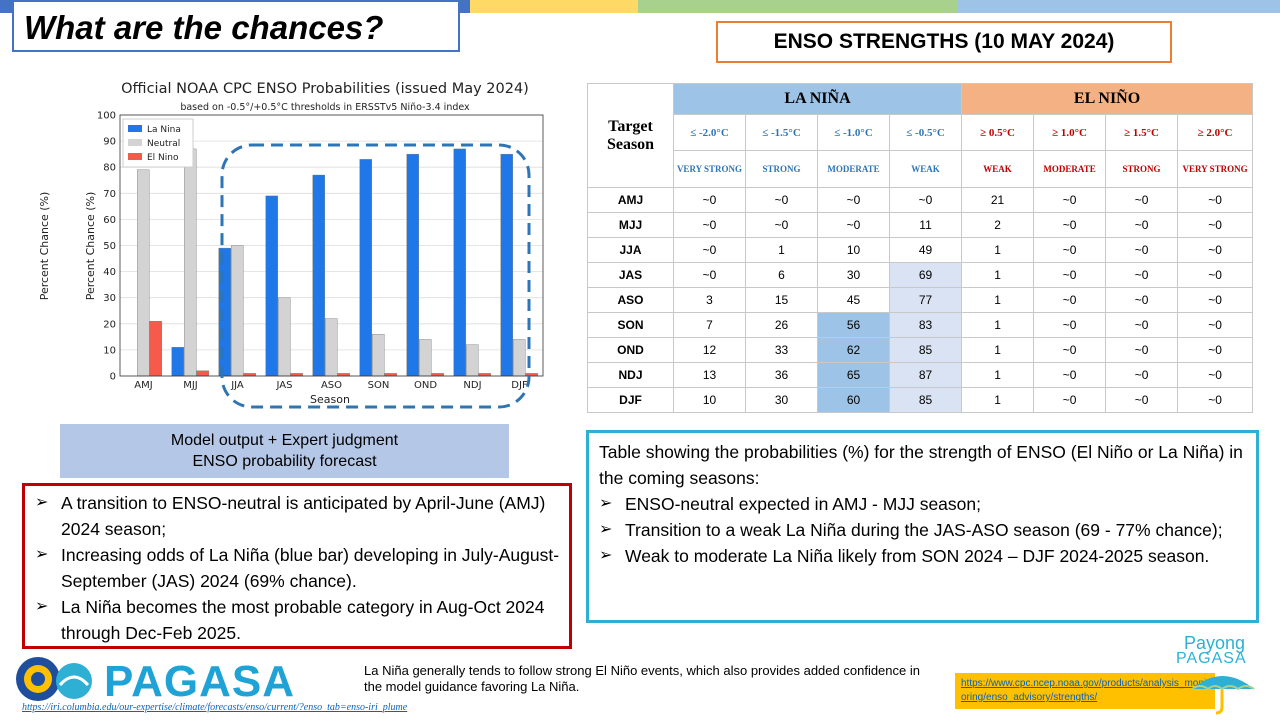 The image size is (1280, 720). I want to click on season-cell: SON, so click(630, 325).